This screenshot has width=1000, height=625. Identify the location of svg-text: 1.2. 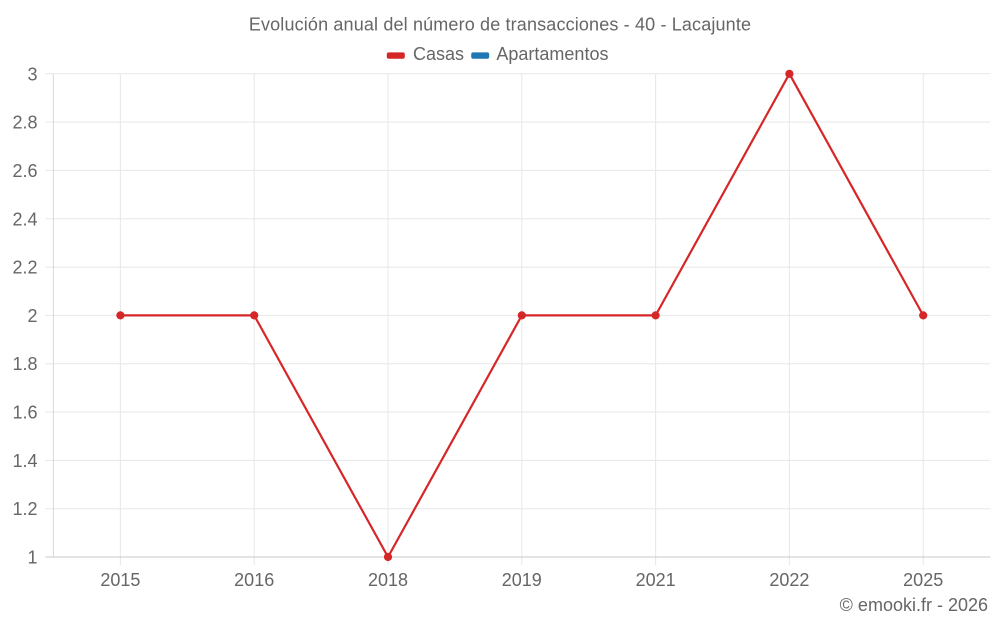
(24, 509).